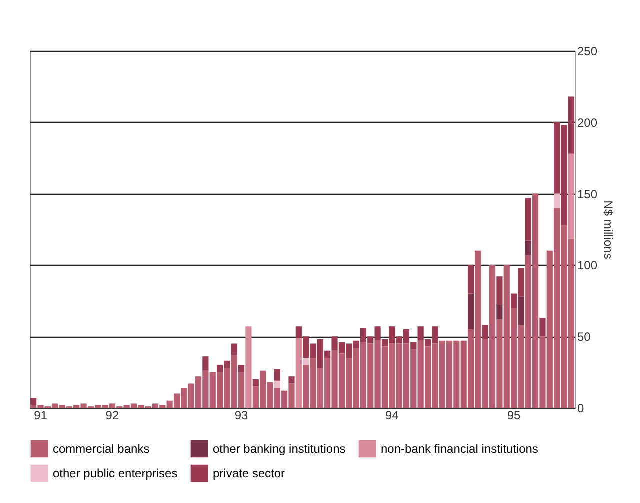 The height and width of the screenshot is (503, 640). Describe the element at coordinates (588, 194) in the screenshot. I see `y-tick-label: 150` at that location.